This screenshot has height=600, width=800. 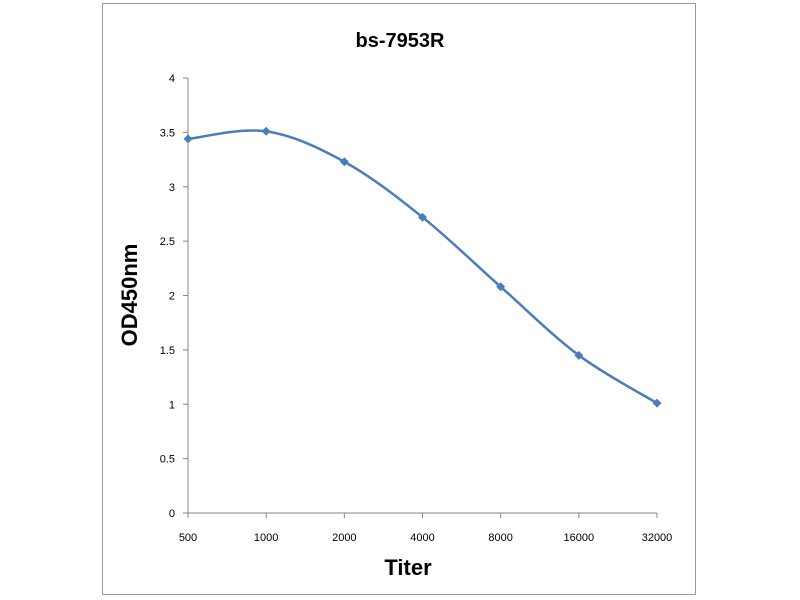 I want to click on x-tick-label: 500, so click(x=188, y=538).